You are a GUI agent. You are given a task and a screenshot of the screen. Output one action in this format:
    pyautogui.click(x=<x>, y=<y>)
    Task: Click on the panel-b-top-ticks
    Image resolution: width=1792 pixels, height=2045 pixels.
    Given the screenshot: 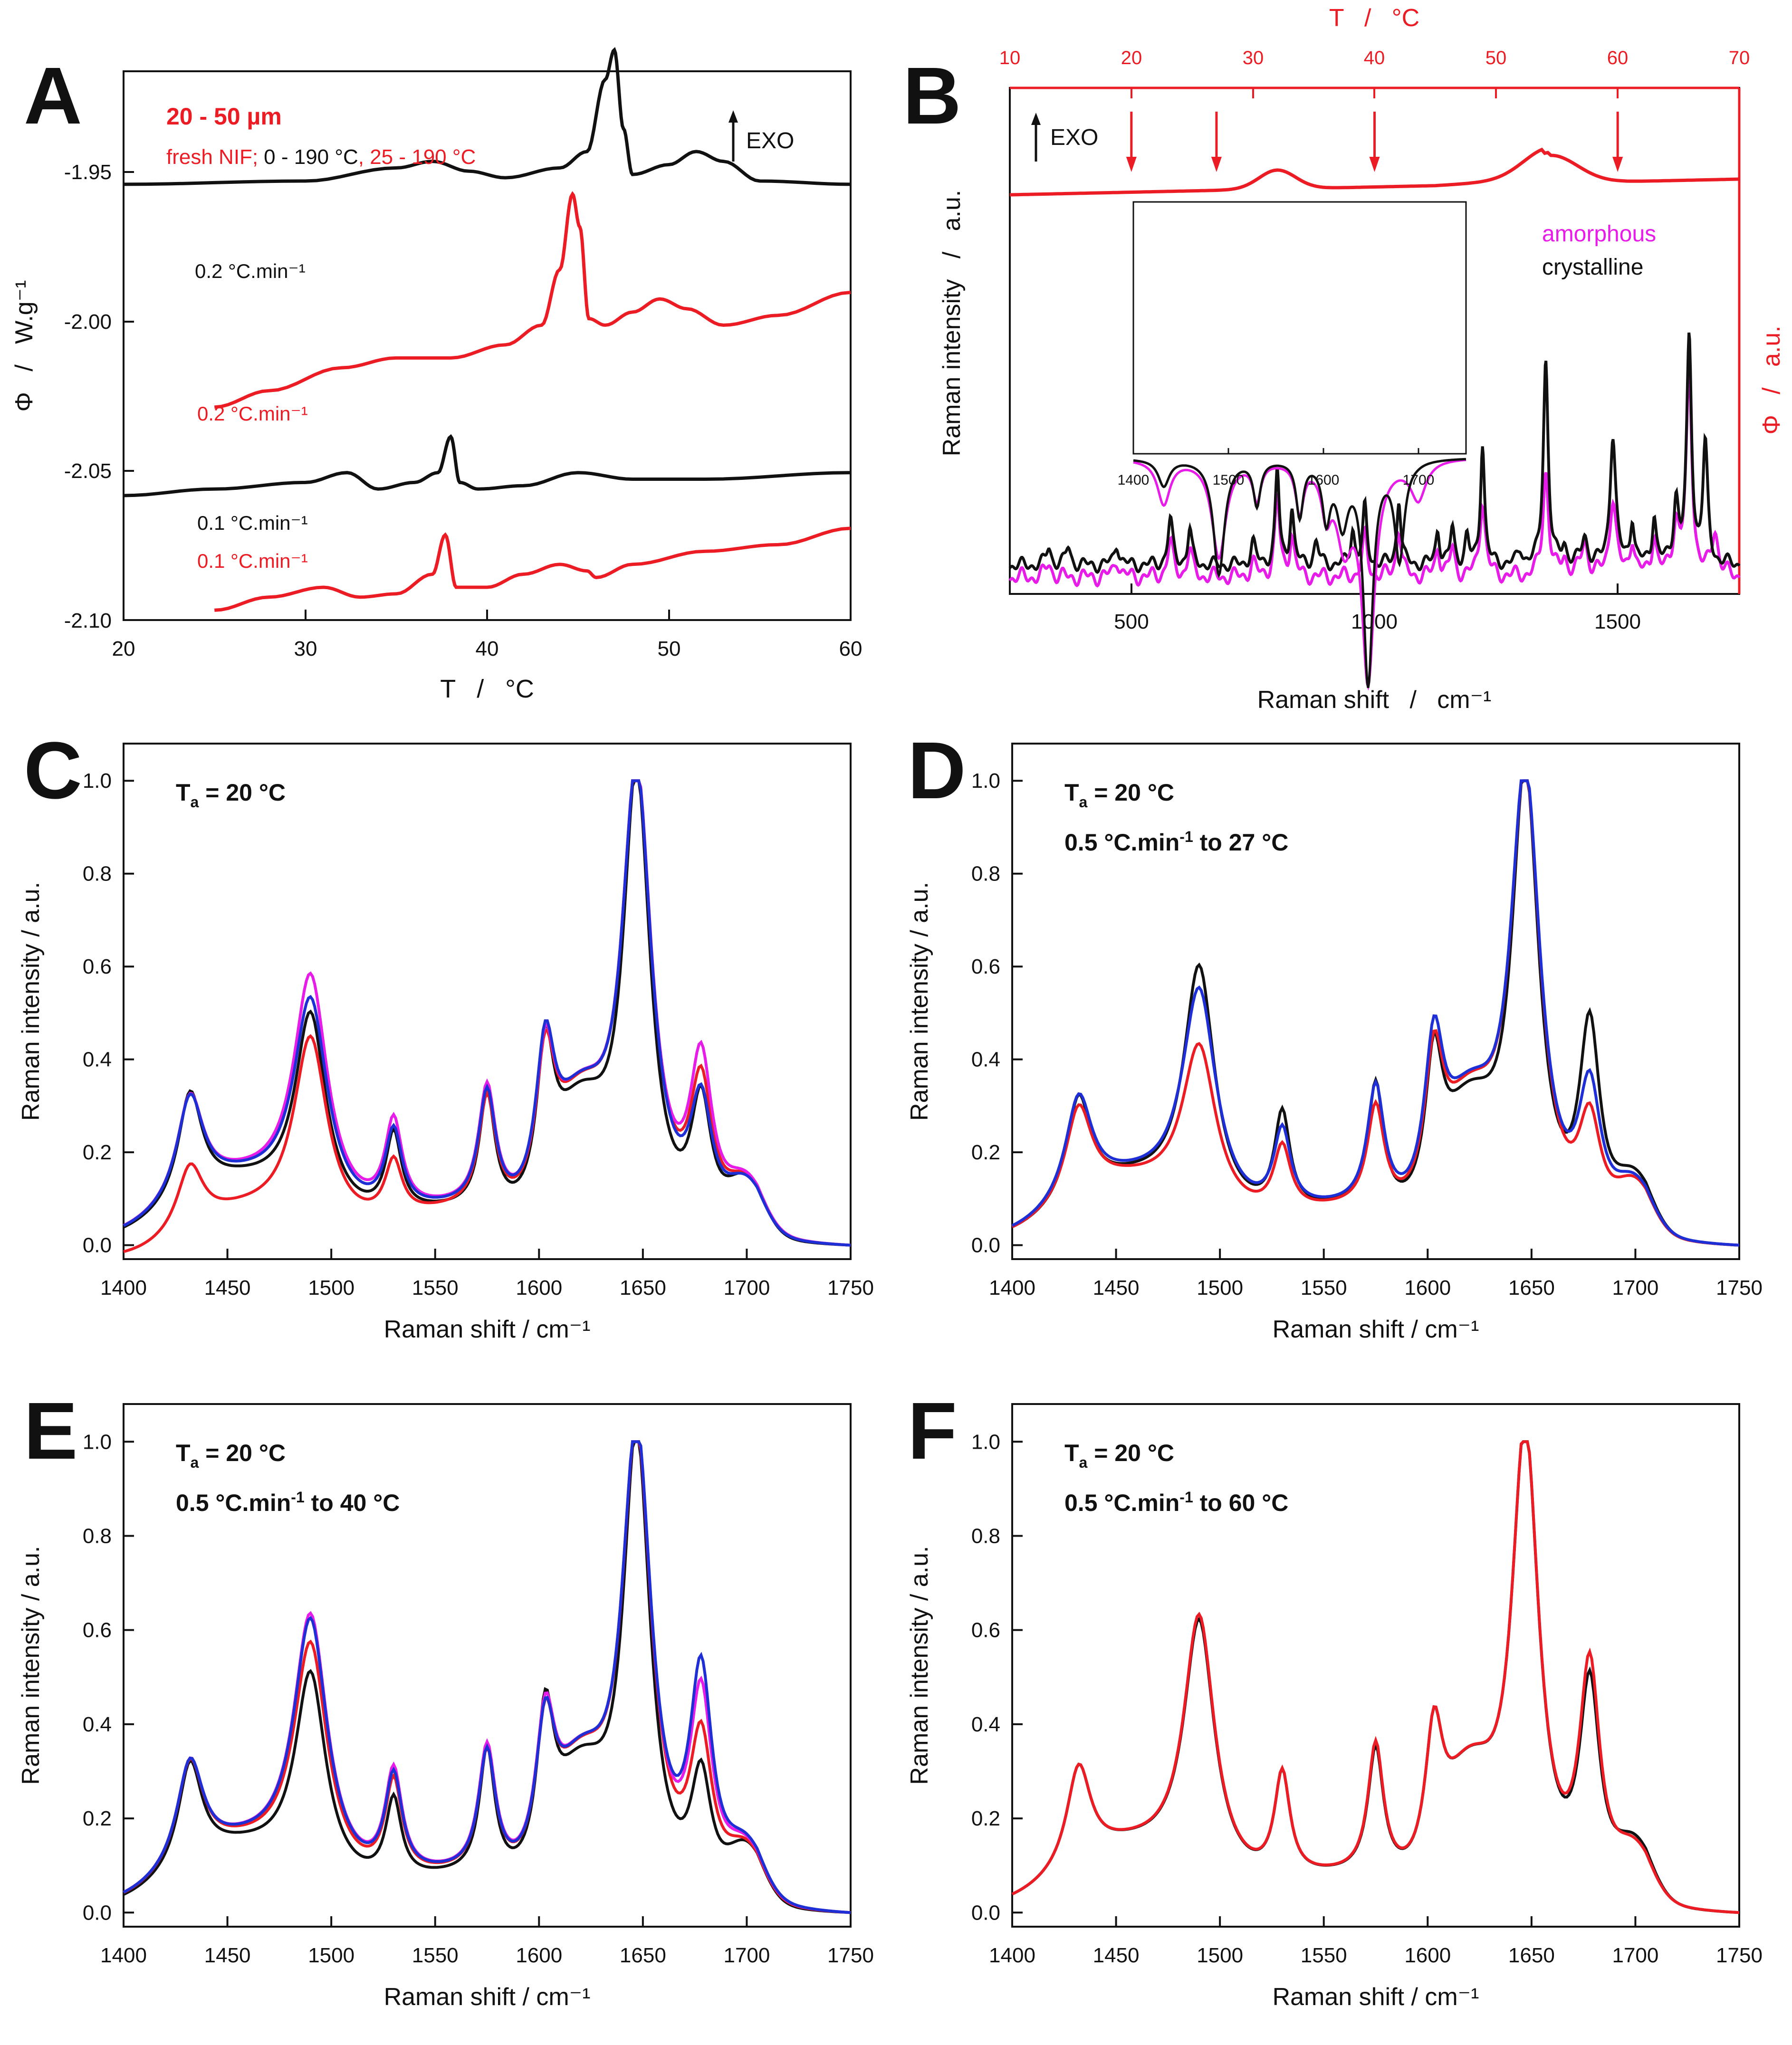 What is the action you would take?
    pyautogui.click(x=1375, y=93)
    